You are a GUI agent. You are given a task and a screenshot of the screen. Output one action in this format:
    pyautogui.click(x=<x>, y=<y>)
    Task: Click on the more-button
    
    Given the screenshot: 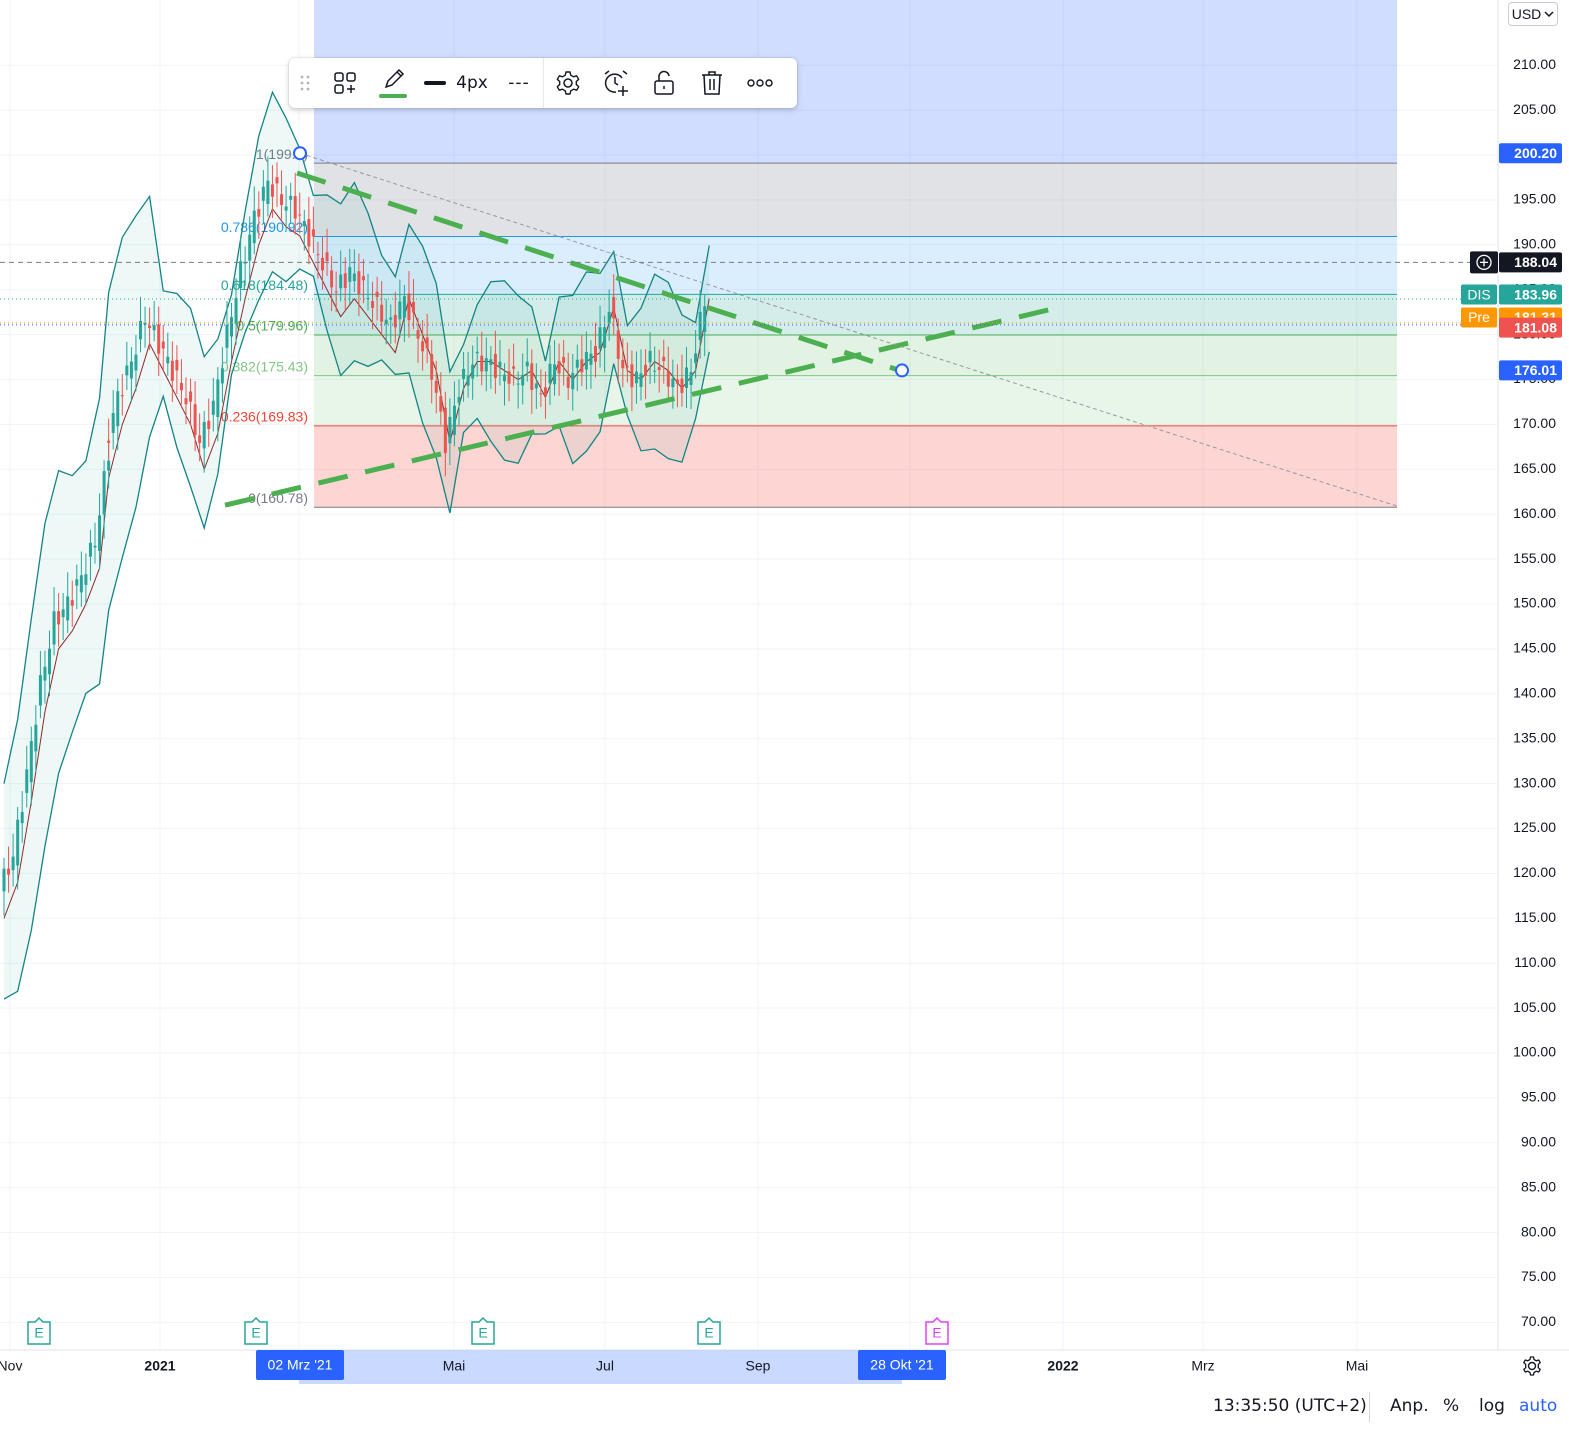 What is the action you would take?
    pyautogui.click(x=760, y=83)
    